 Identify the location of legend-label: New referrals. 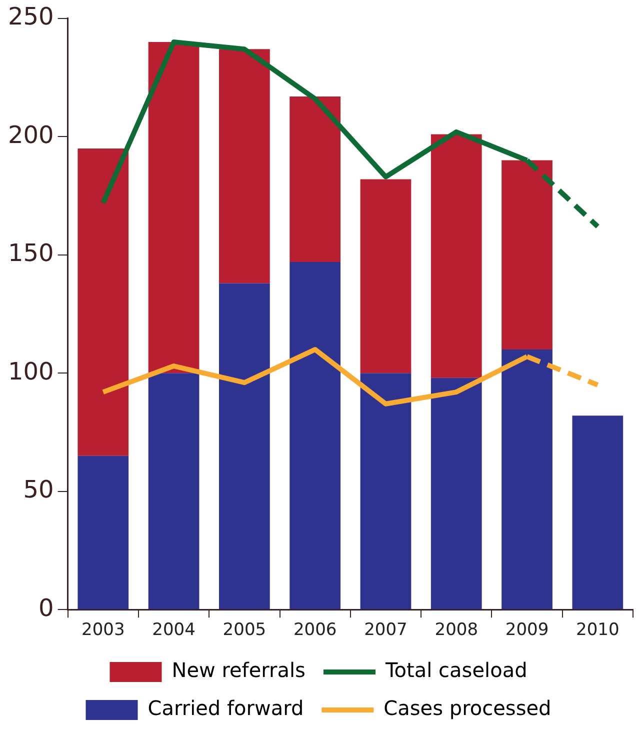
(239, 670).